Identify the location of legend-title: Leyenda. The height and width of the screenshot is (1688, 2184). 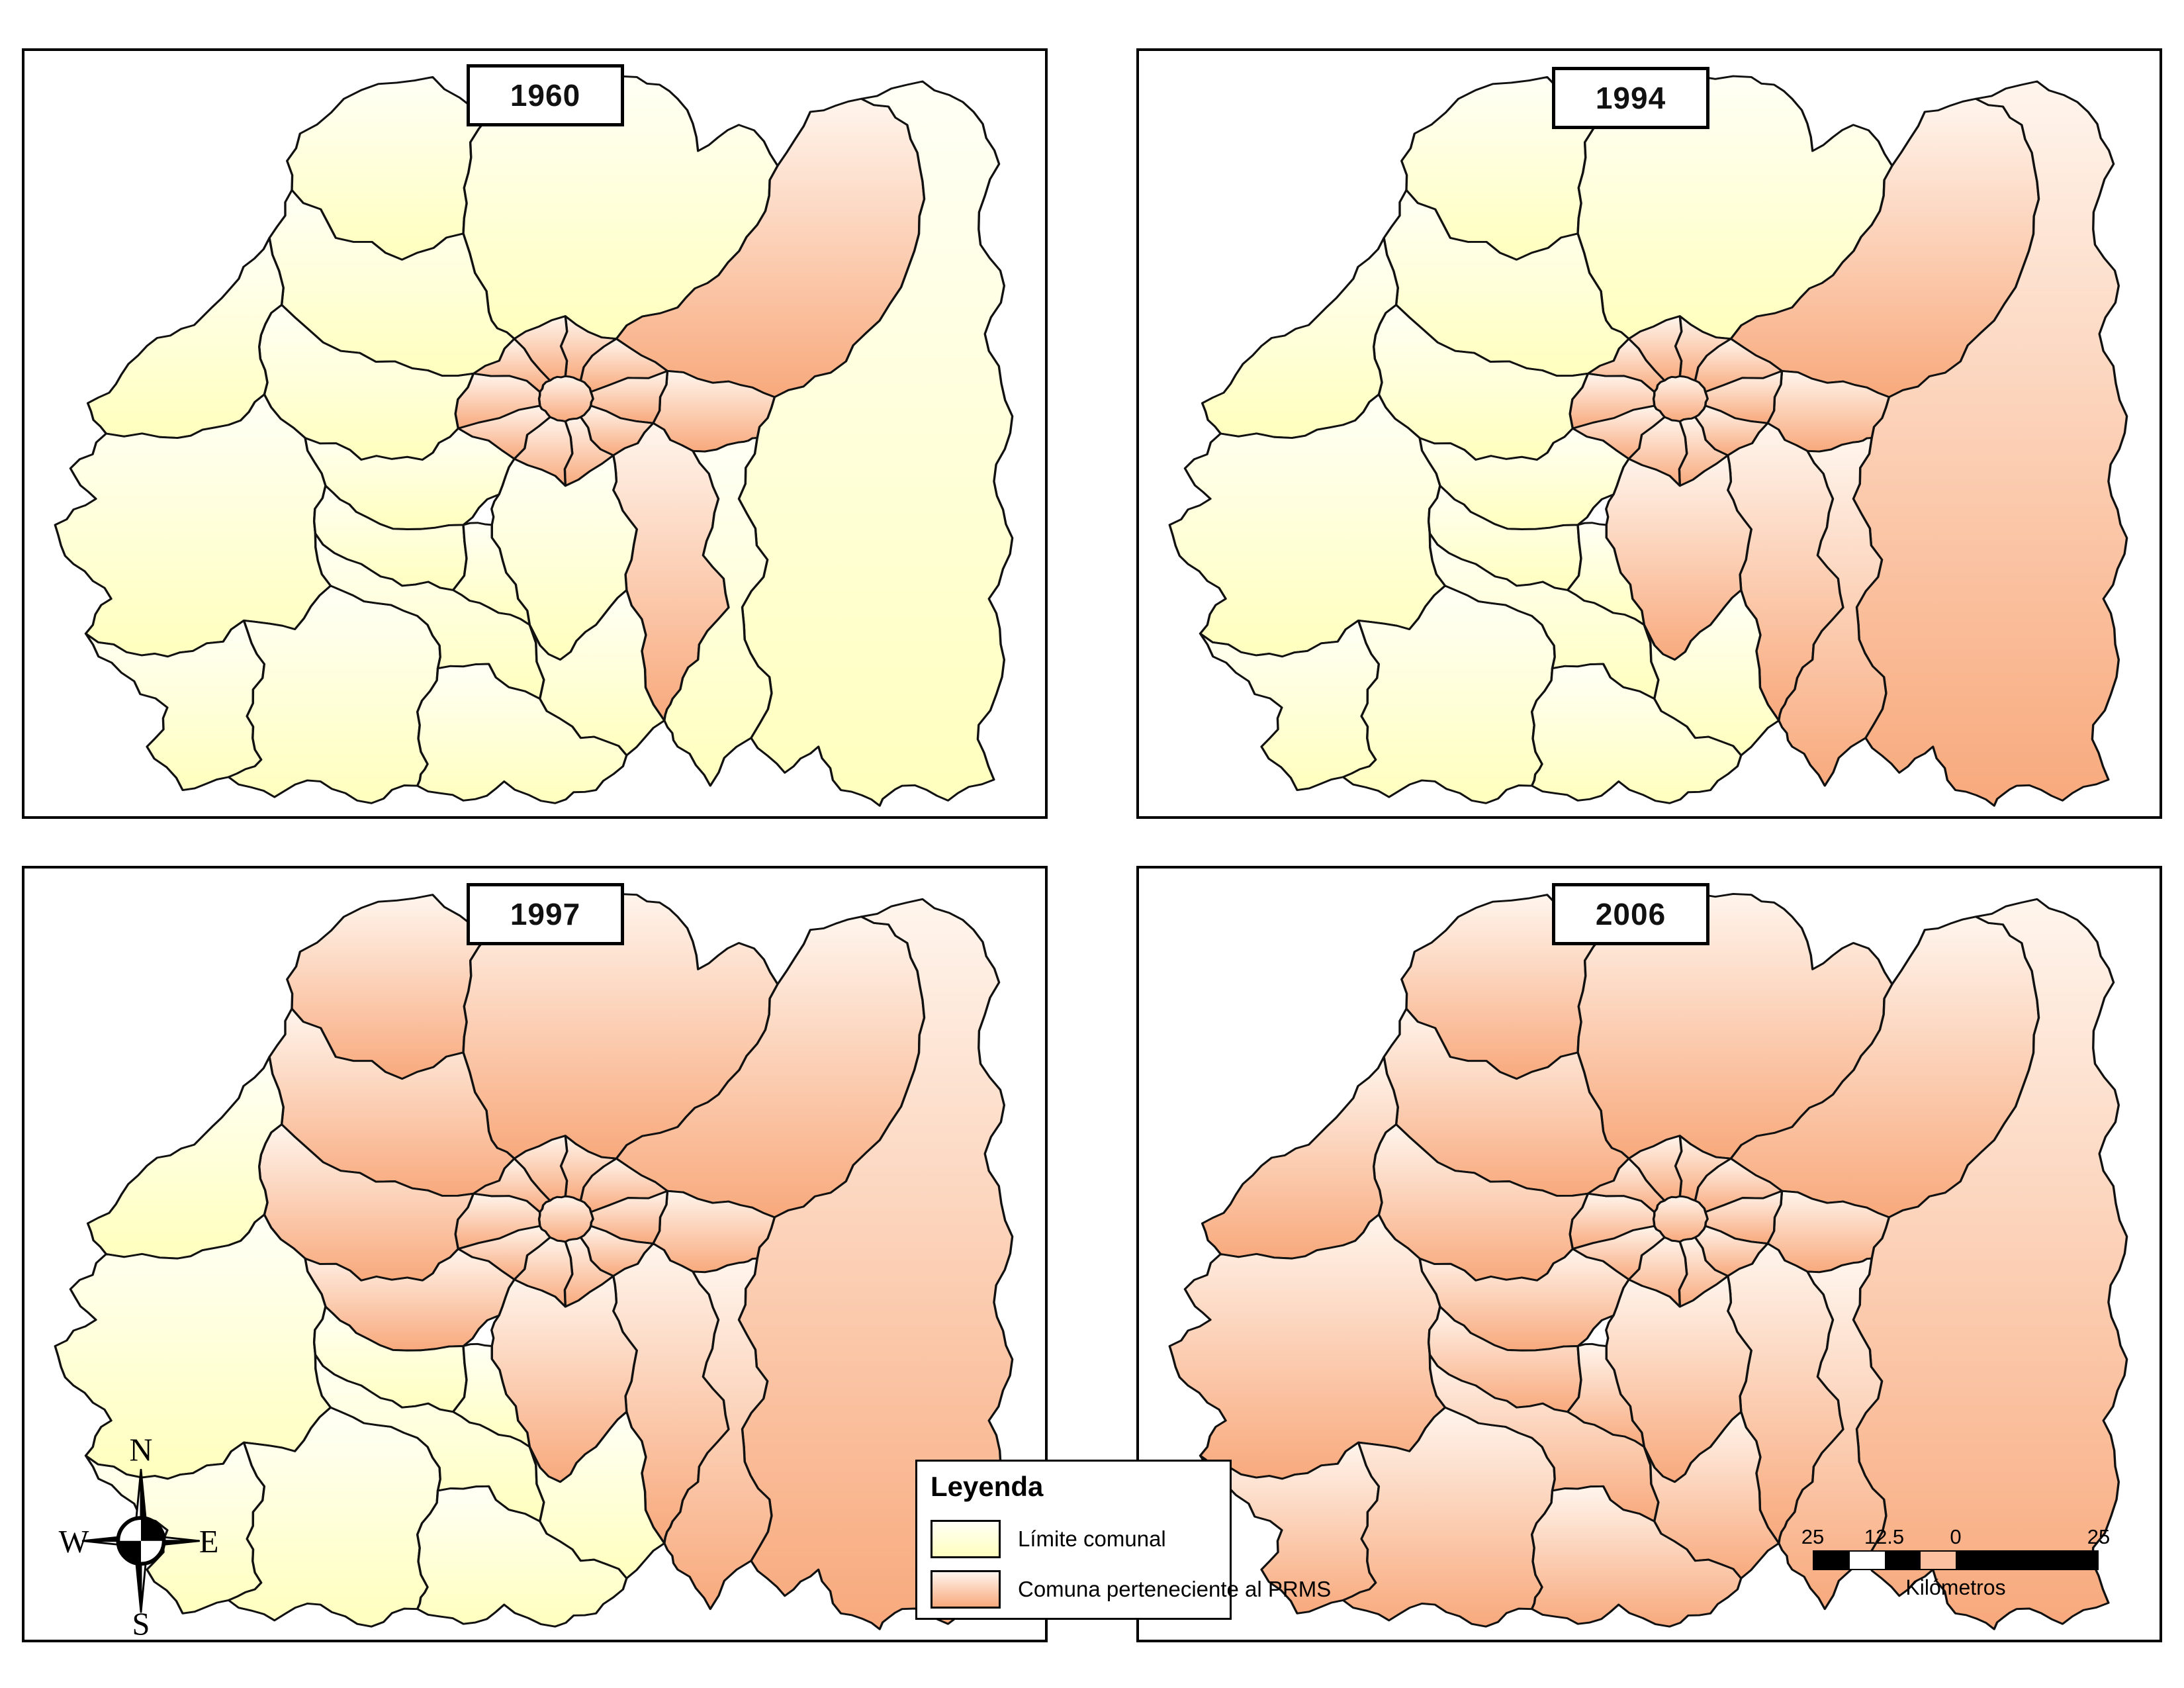
(987, 1486).